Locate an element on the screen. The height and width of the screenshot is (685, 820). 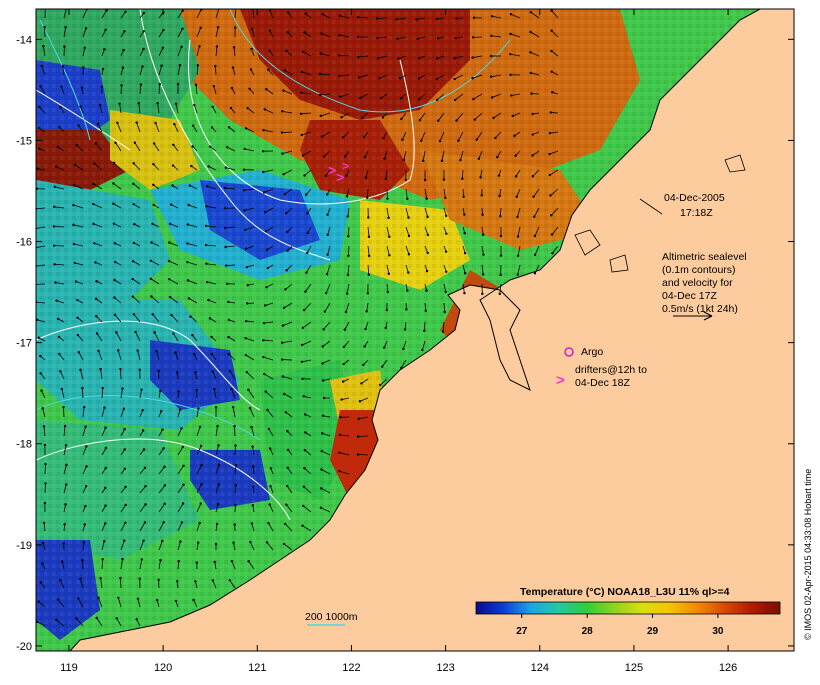
lon-tick-label: 121 is located at coordinates (257, 668).